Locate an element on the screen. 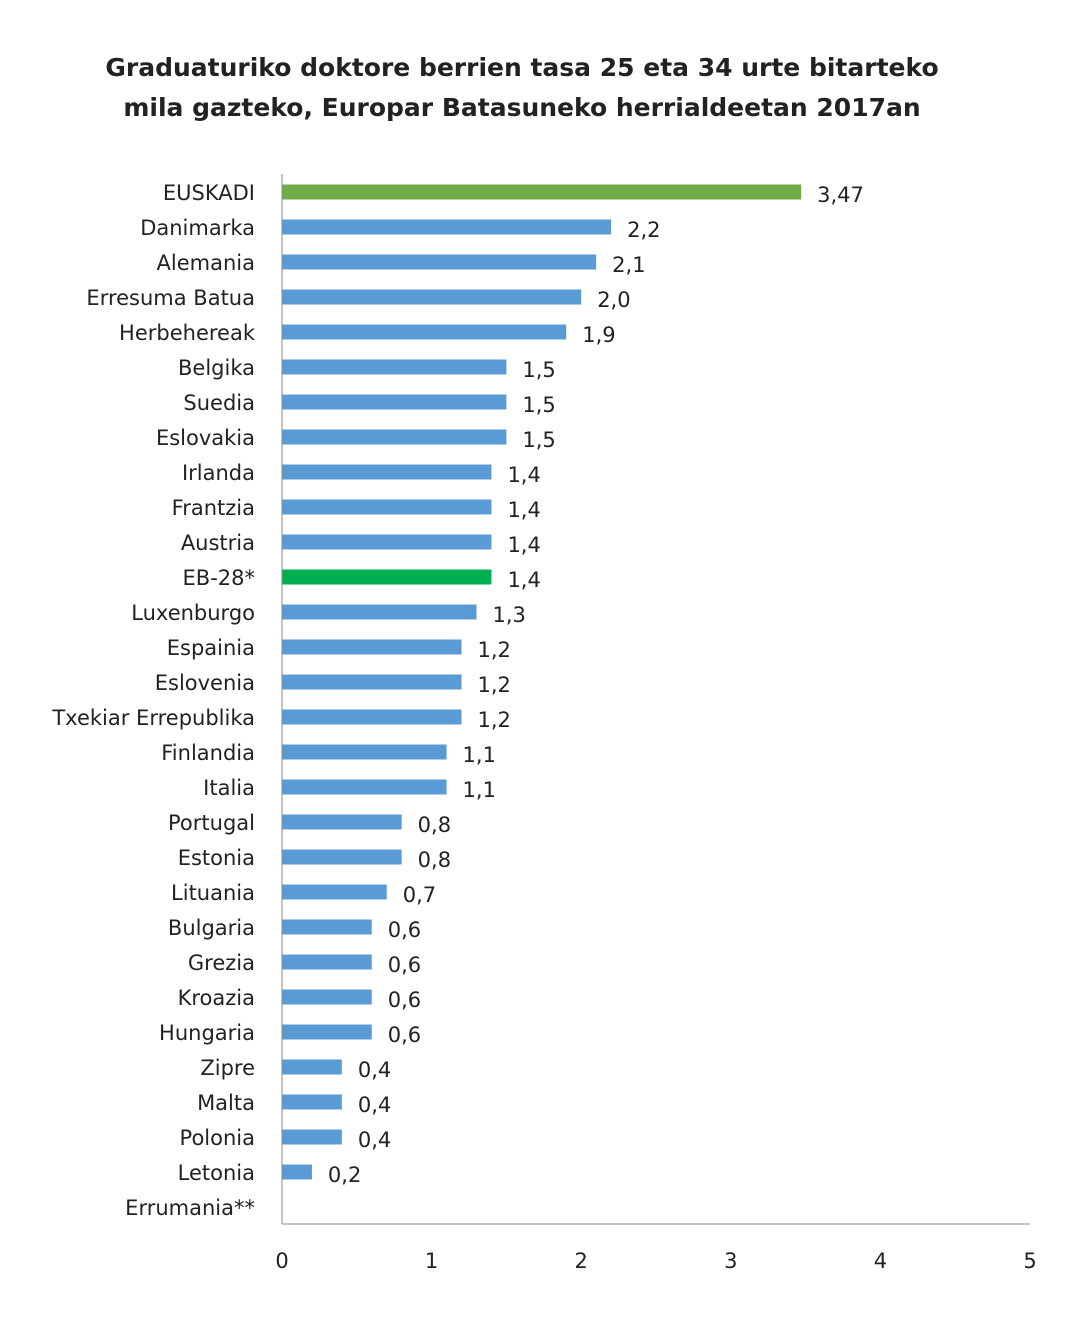 The width and height of the screenshot is (1086, 1338). data-label: 0,7 is located at coordinates (419, 895).